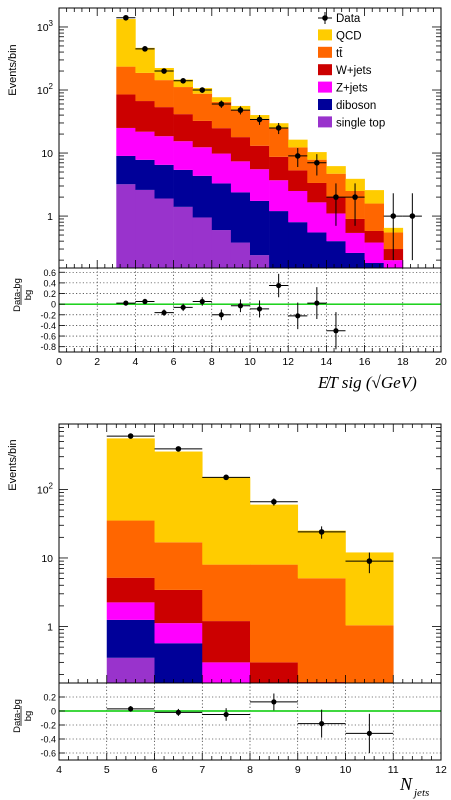 The image size is (451, 800). I want to click on top-y-axis-title: Events/bin, so click(13, 69).